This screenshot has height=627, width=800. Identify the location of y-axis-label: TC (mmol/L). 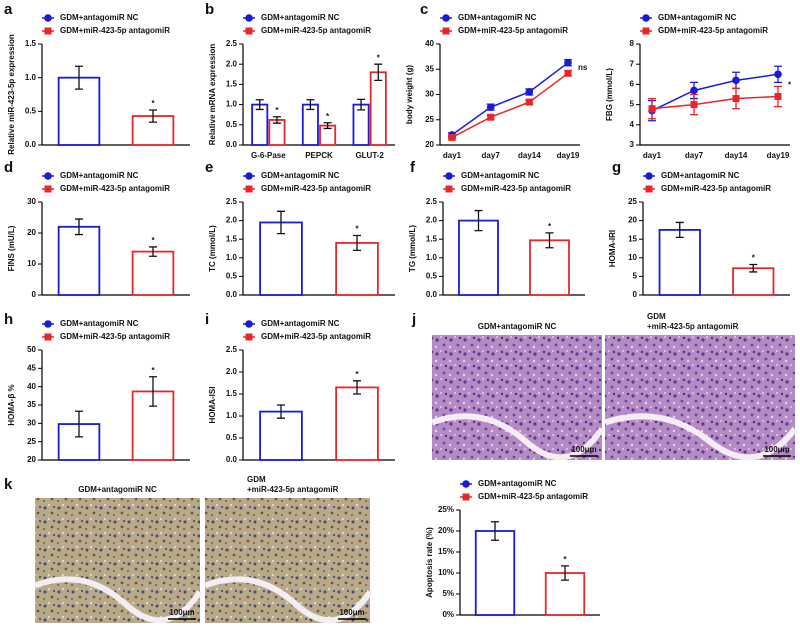
(212, 248).